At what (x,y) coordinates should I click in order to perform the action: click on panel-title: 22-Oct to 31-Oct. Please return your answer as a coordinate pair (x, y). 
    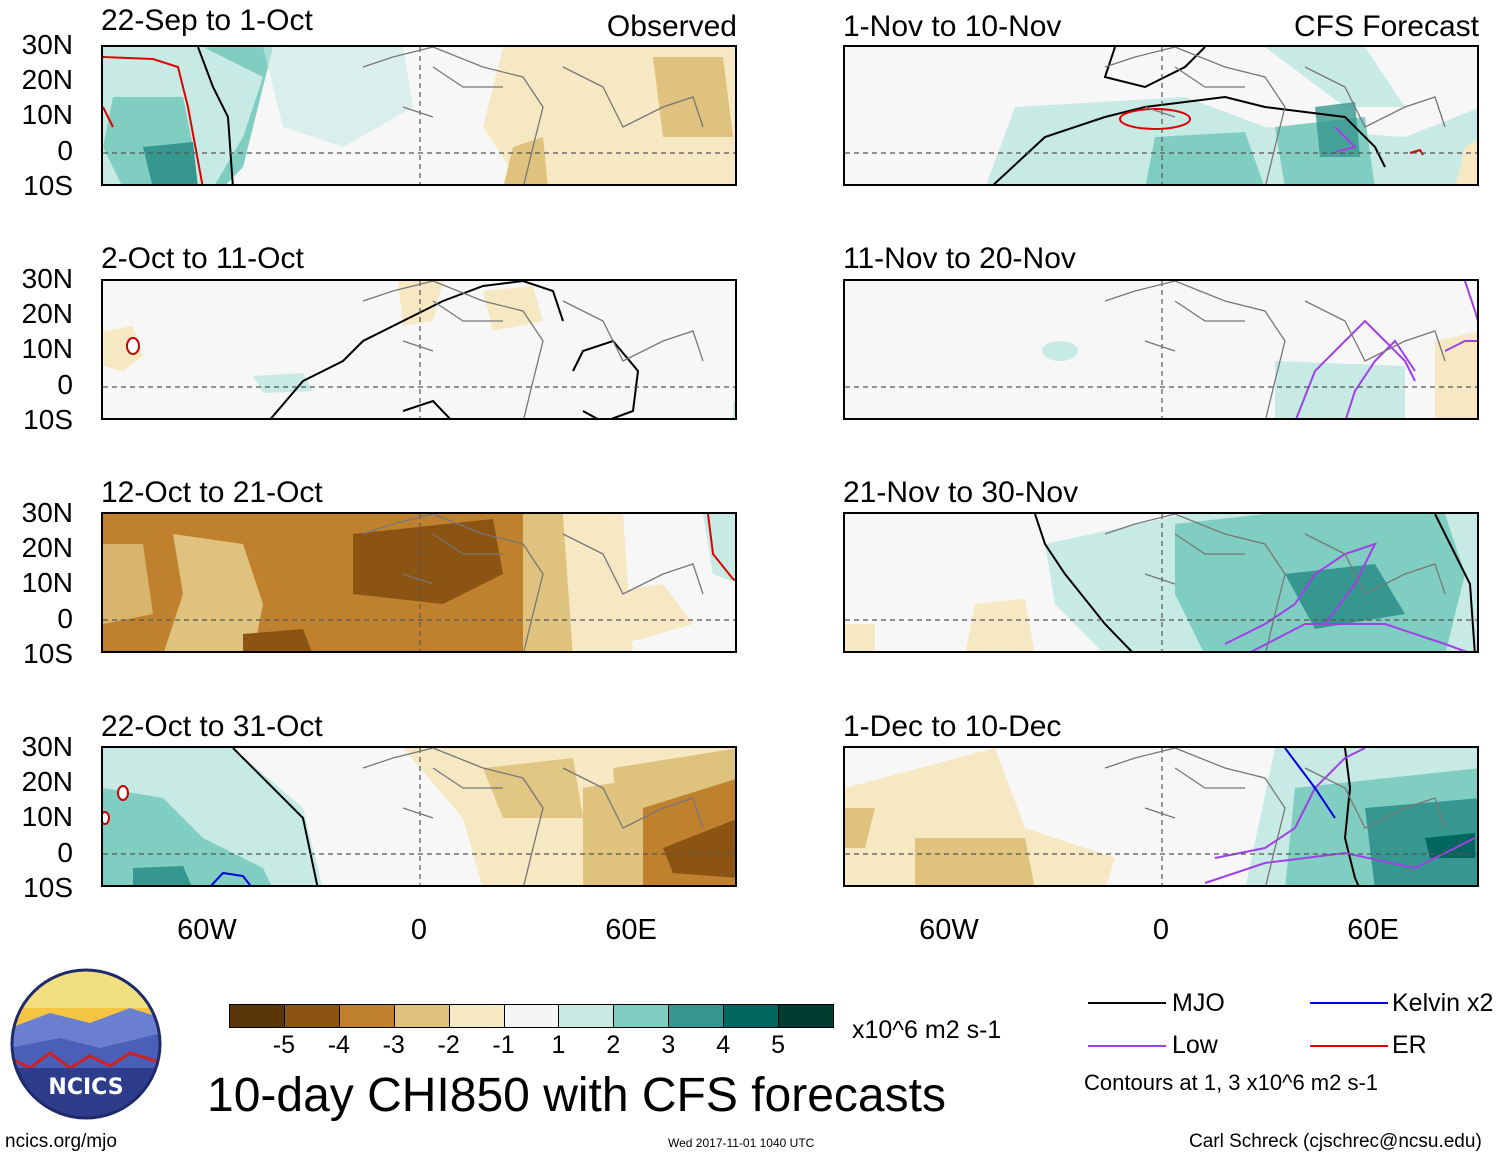
    Looking at the image, I should click on (212, 726).